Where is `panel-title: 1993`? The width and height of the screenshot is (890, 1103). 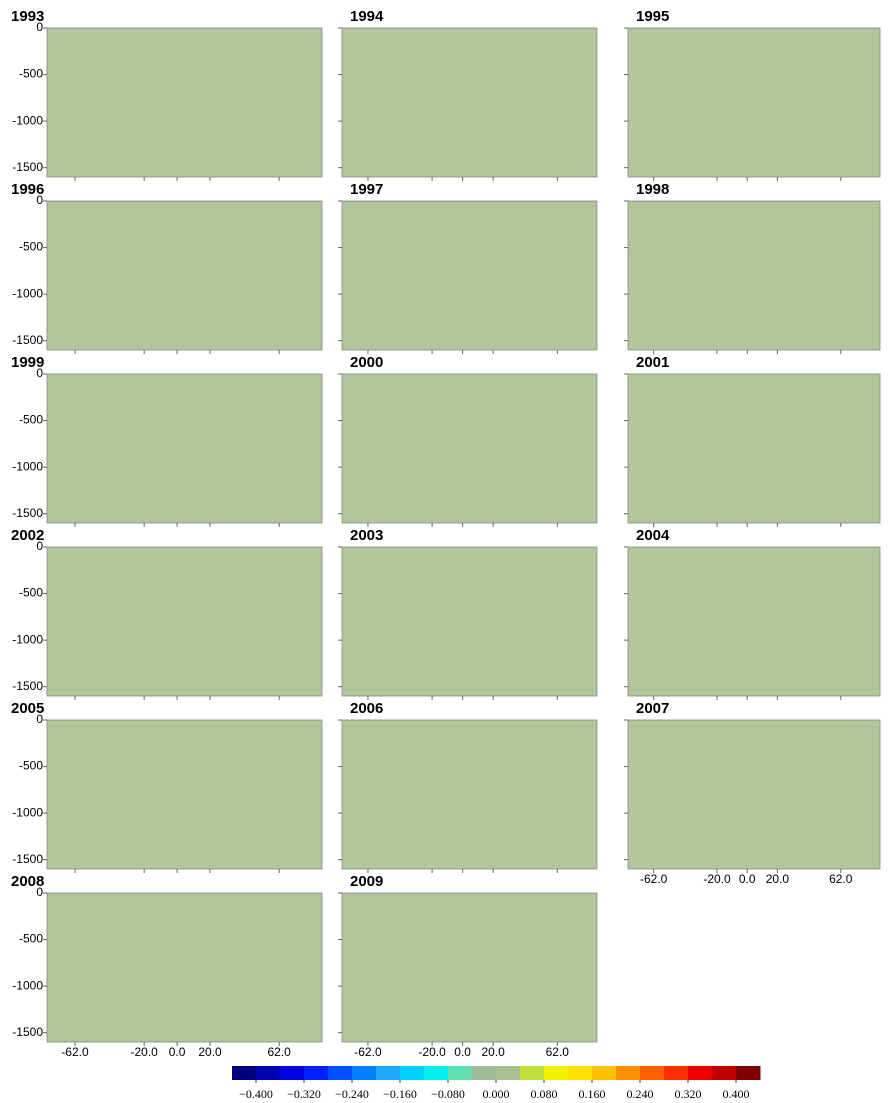
panel-title: 1993 is located at coordinates (27, 16).